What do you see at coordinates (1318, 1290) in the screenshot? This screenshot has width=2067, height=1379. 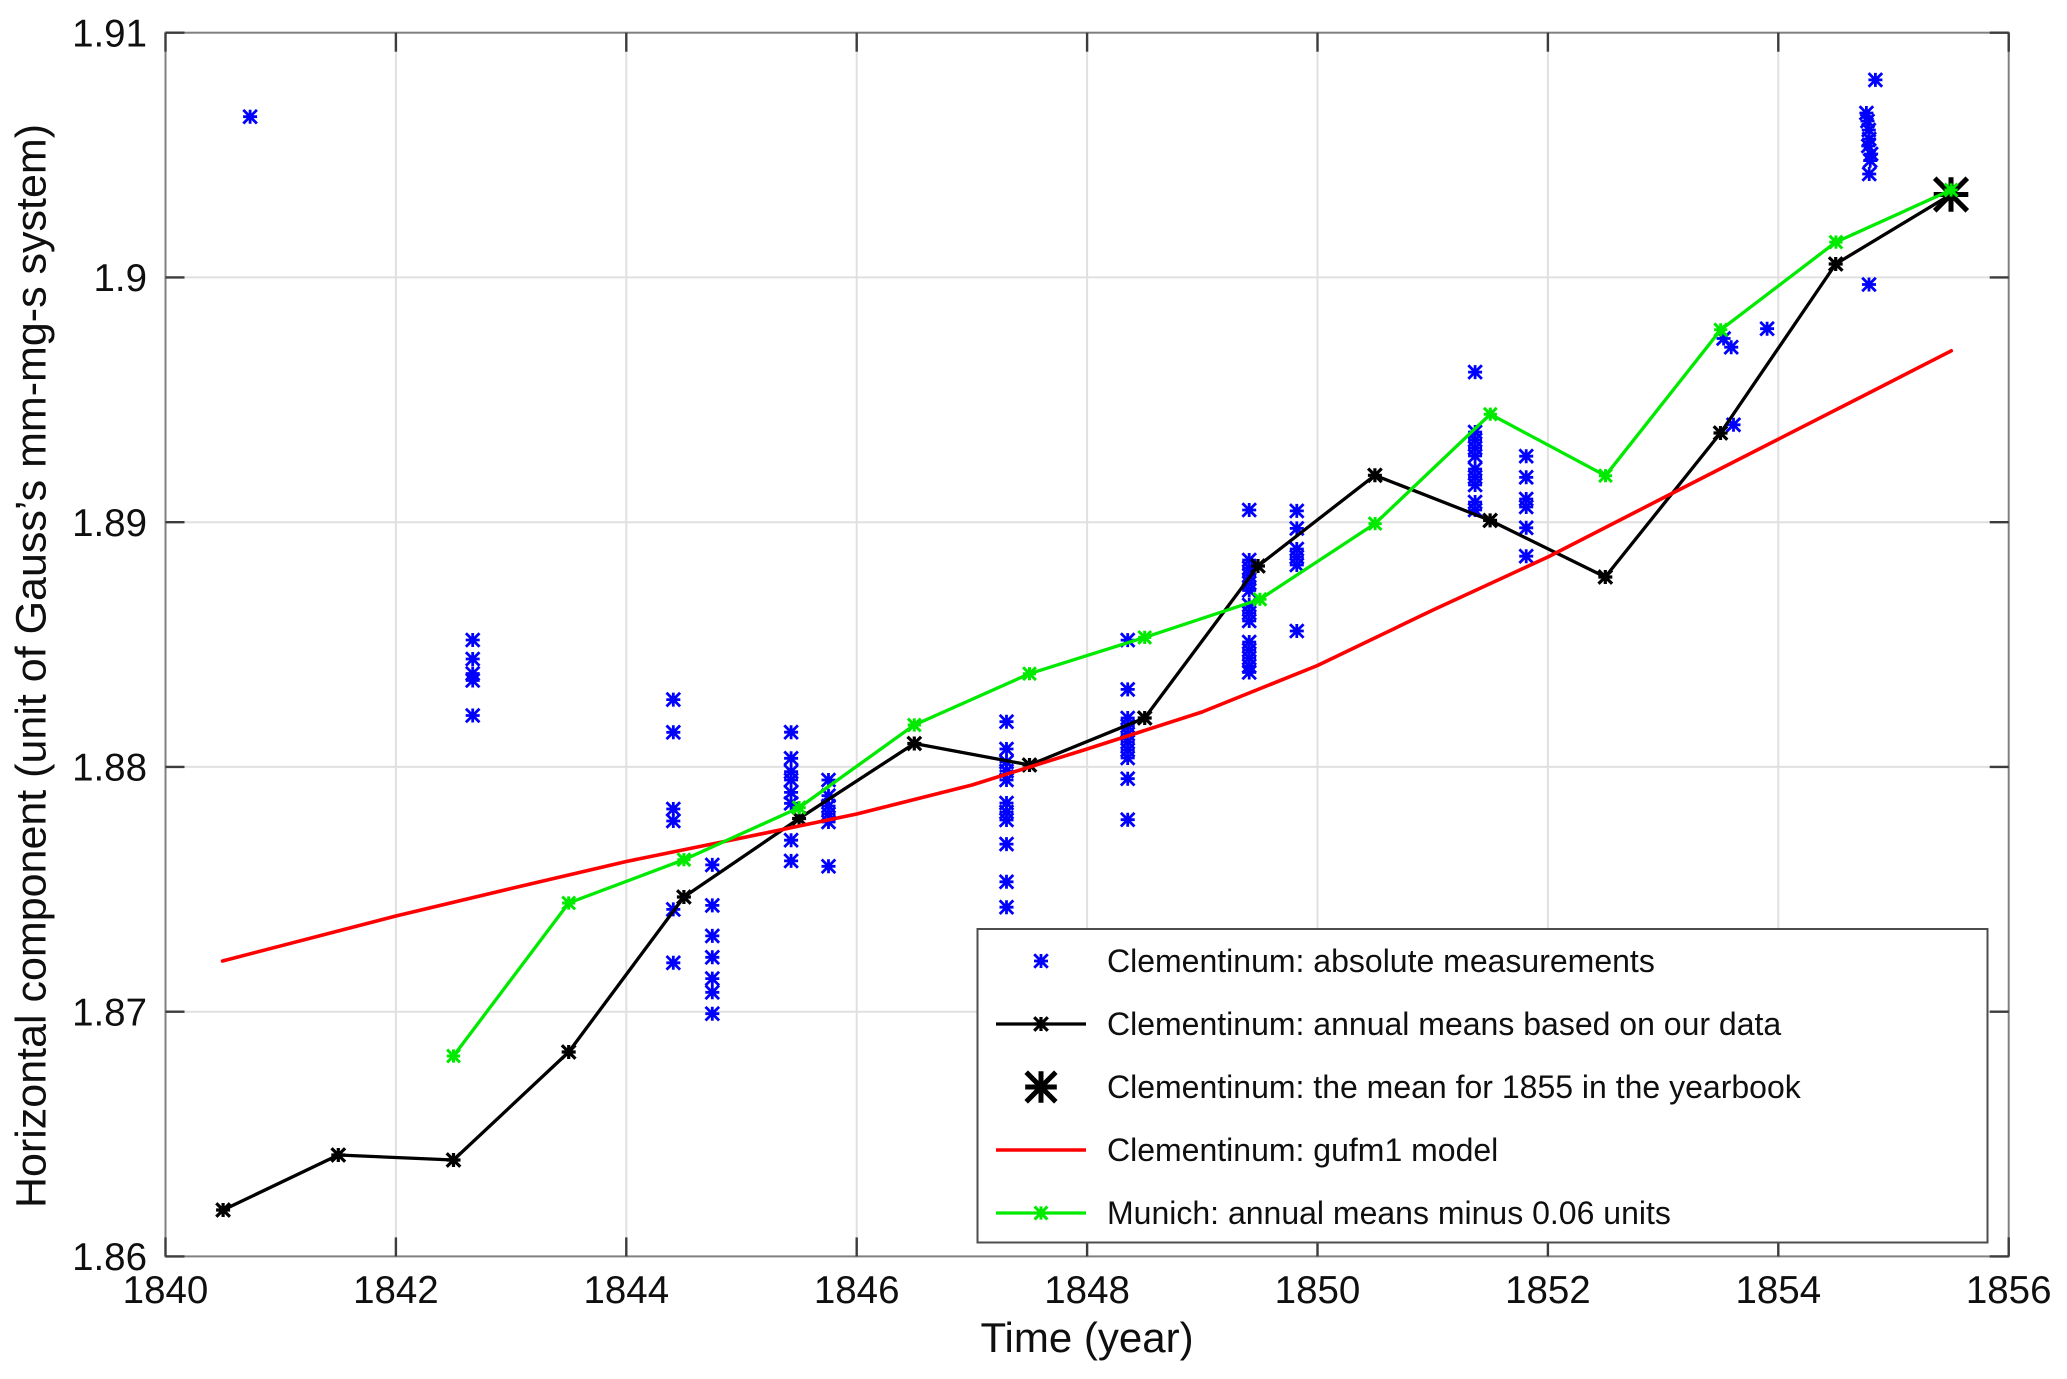 I see `svg-text: 1850` at bounding box center [1318, 1290].